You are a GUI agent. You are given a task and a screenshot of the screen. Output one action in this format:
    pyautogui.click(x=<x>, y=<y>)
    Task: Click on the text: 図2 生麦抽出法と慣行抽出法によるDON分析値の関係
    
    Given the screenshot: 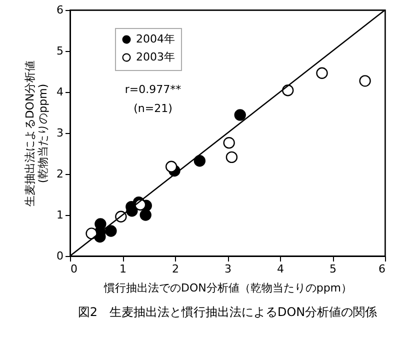 What is the action you would take?
    pyautogui.click(x=228, y=312)
    